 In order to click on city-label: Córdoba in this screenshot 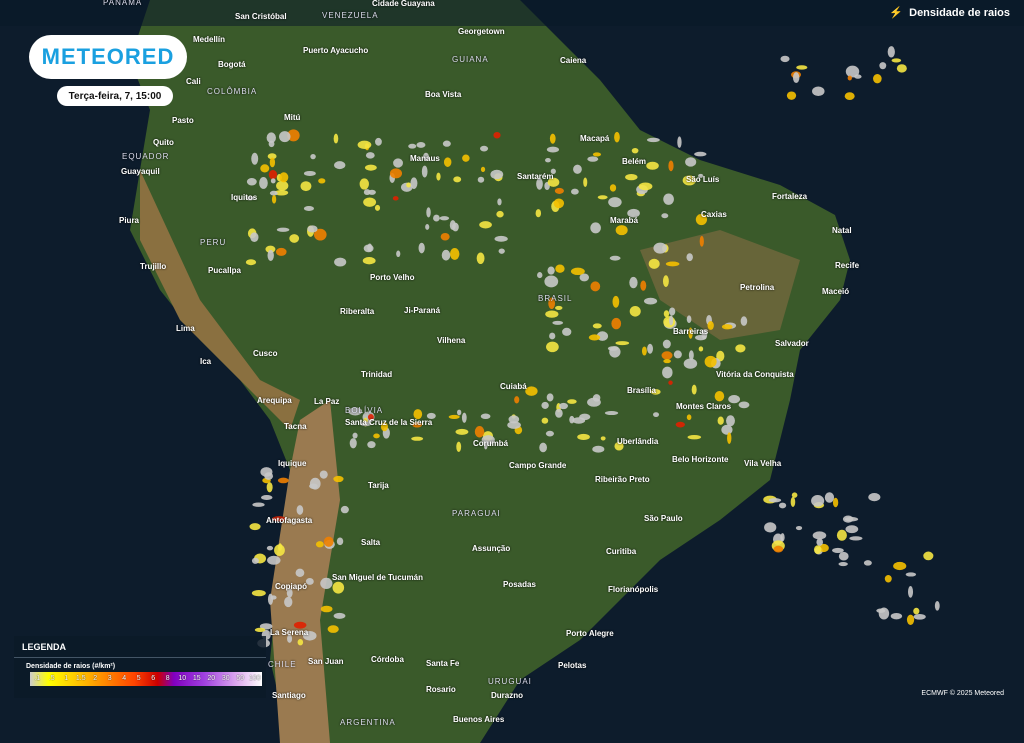, I will do `click(387, 659)`.